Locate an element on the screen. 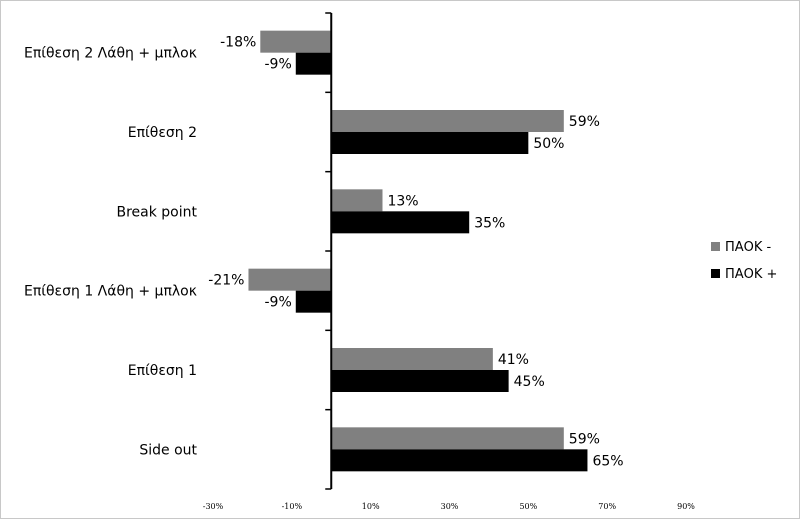 The image size is (800, 519). value-label: -18% is located at coordinates (238, 43).